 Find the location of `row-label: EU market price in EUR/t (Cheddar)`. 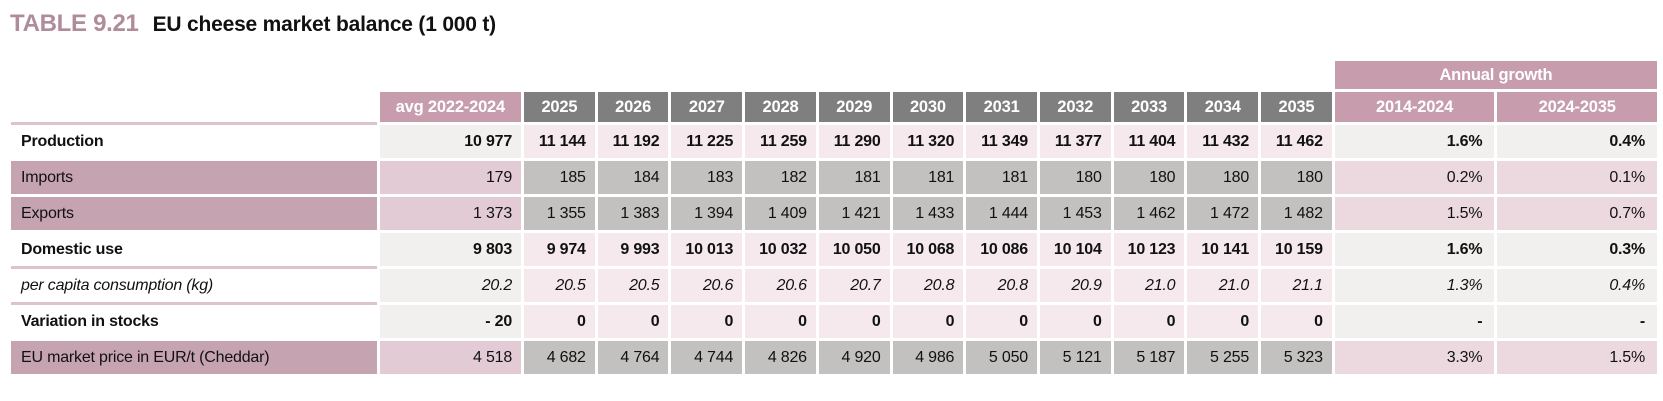

row-label: EU market price in EUR/t (Cheddar) is located at coordinates (194, 357).